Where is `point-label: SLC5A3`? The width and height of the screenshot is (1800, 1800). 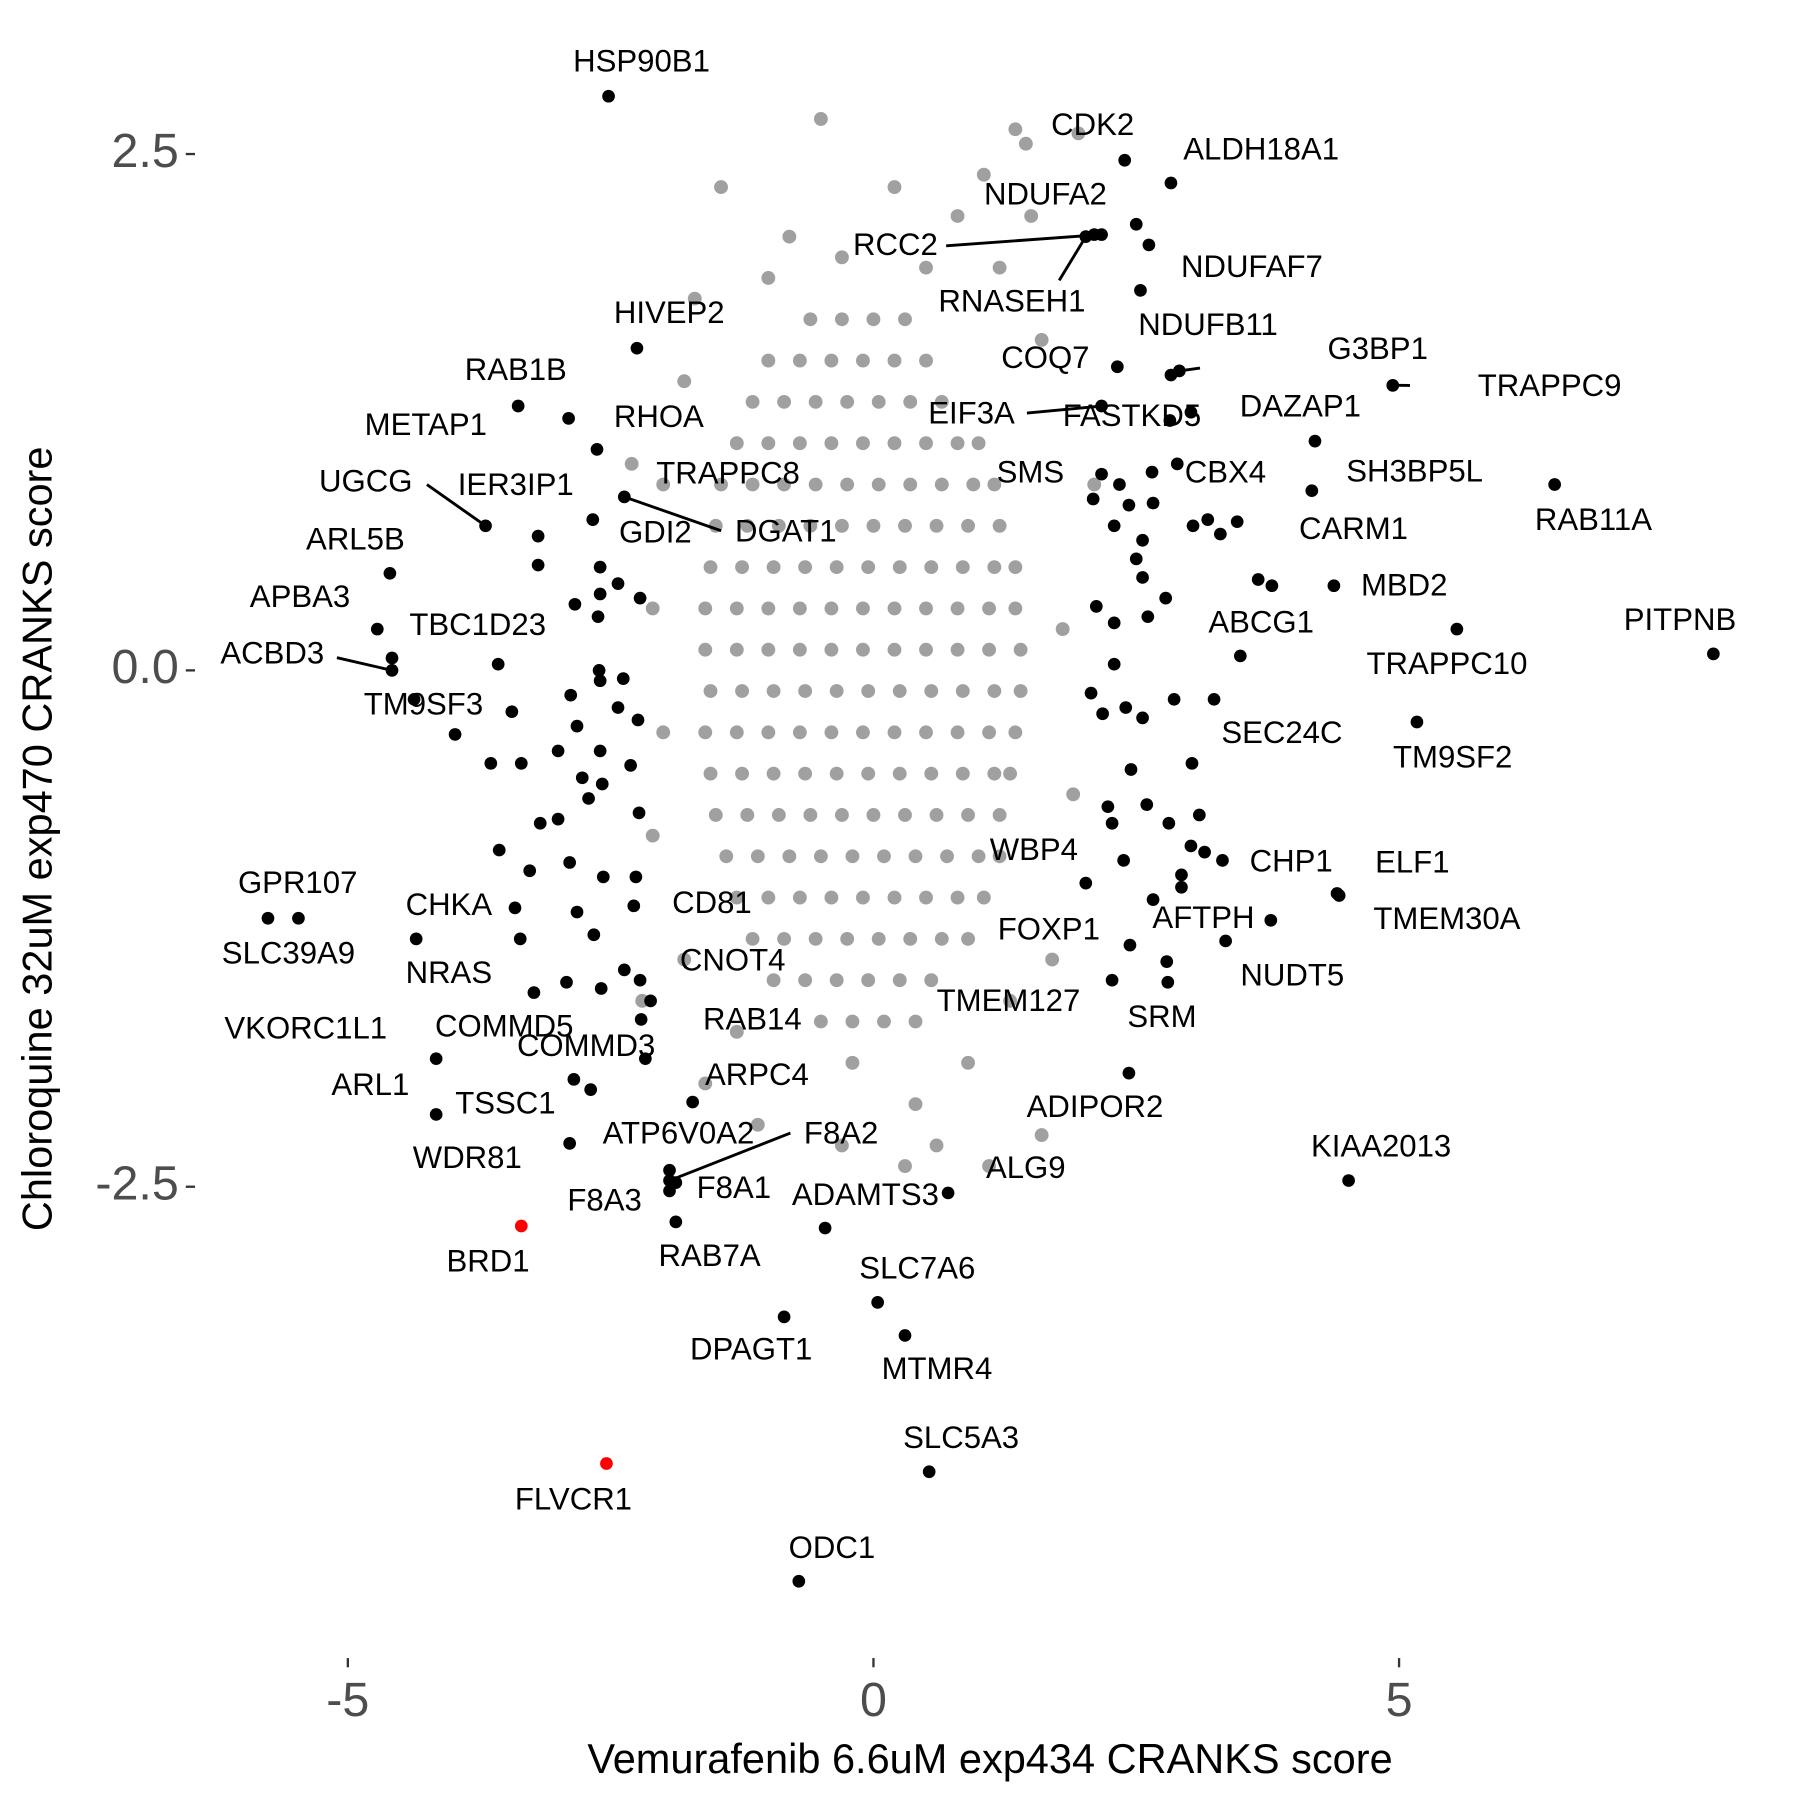
point-label: SLC5A3 is located at coordinates (961, 1437).